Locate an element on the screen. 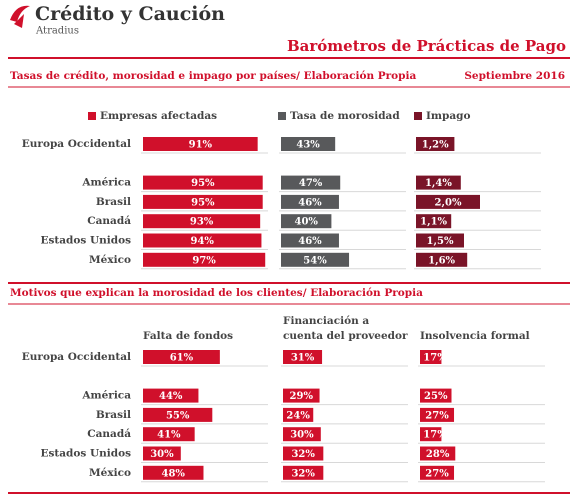  value-label: 2,0% is located at coordinates (448, 202).